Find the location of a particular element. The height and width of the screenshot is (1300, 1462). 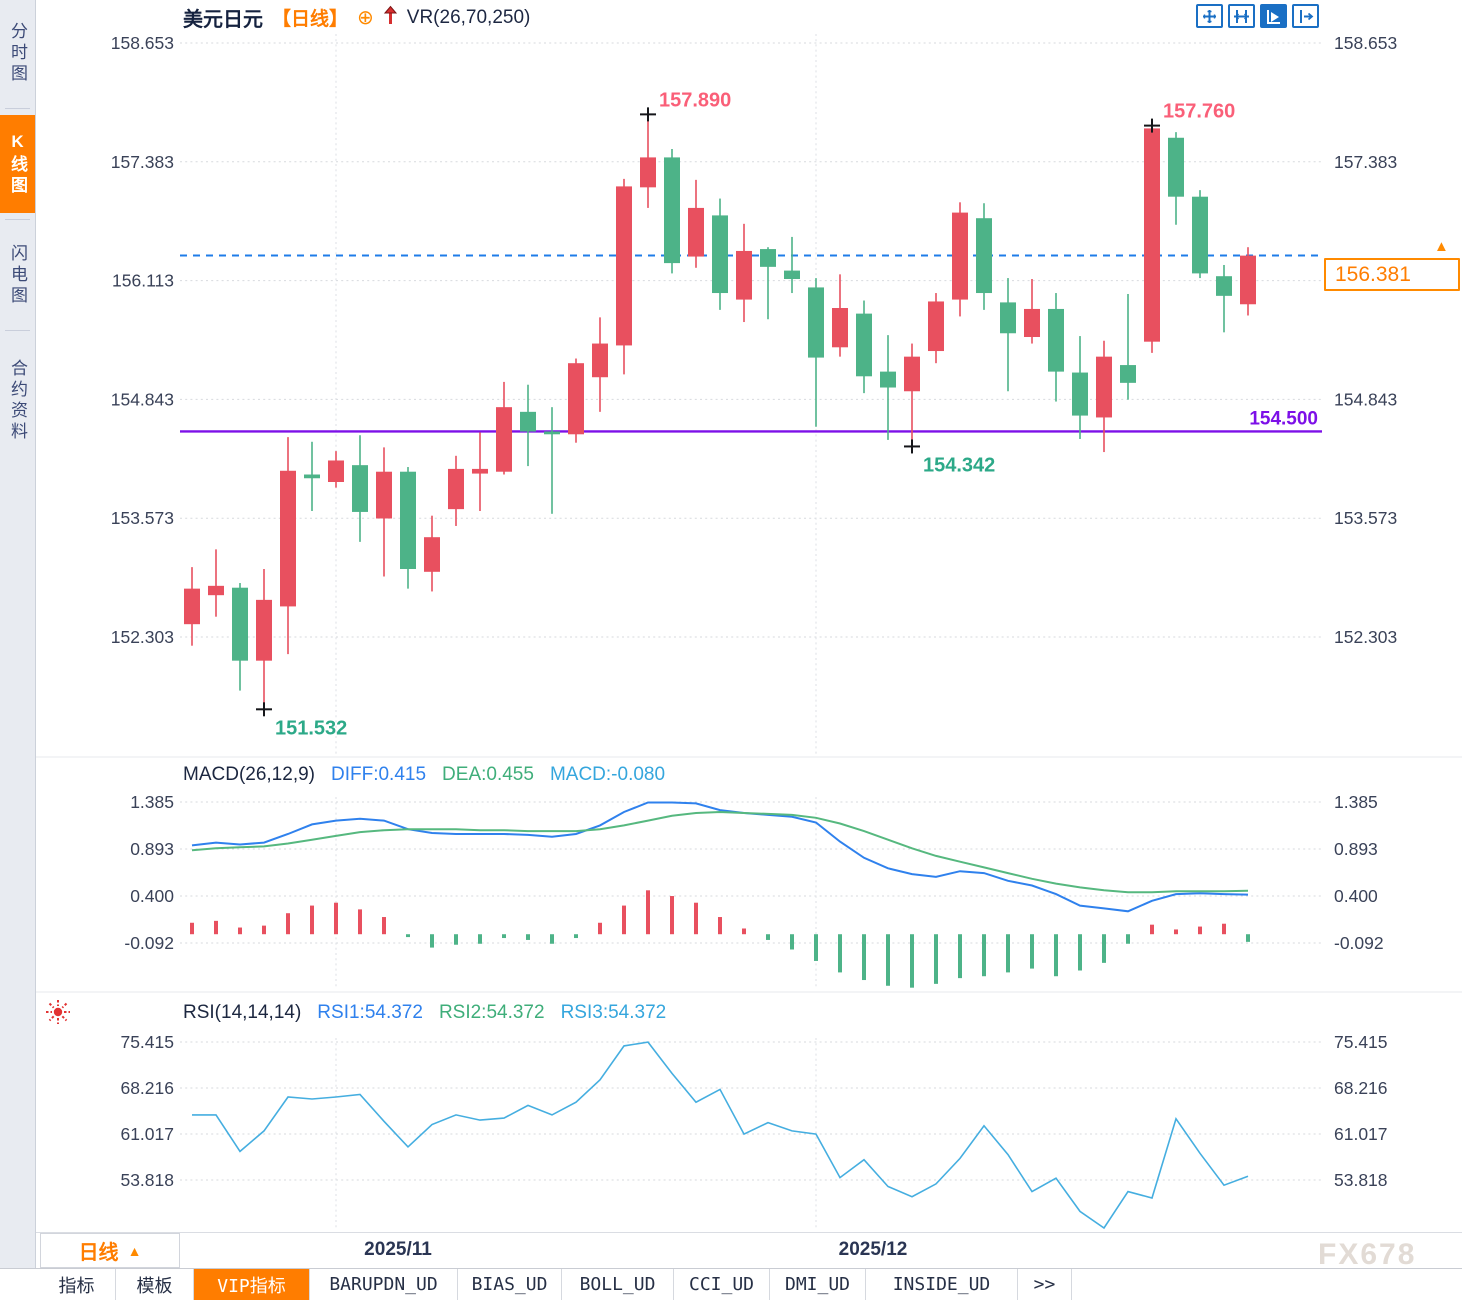

indicator-settings-sun-icon is located at coordinates (58, 1014).